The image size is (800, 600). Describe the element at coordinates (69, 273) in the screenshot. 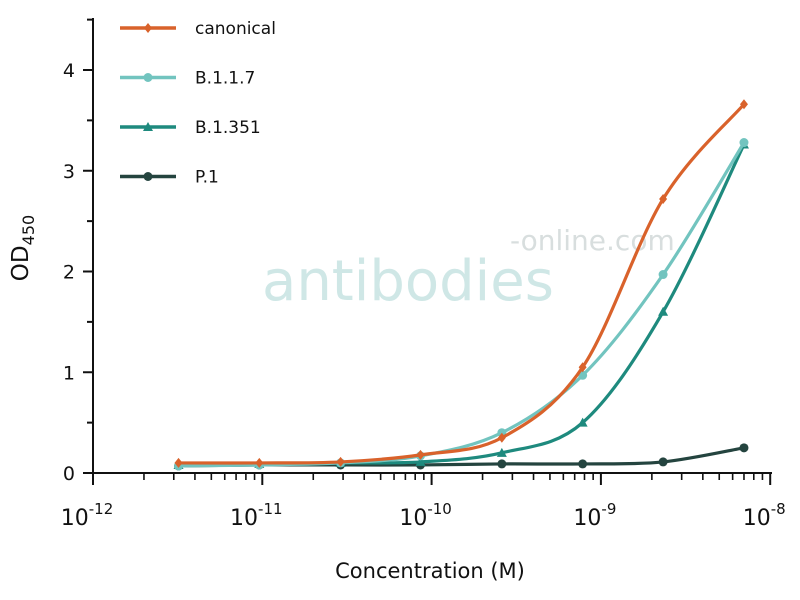

I see `y-tick-label: 2` at that location.